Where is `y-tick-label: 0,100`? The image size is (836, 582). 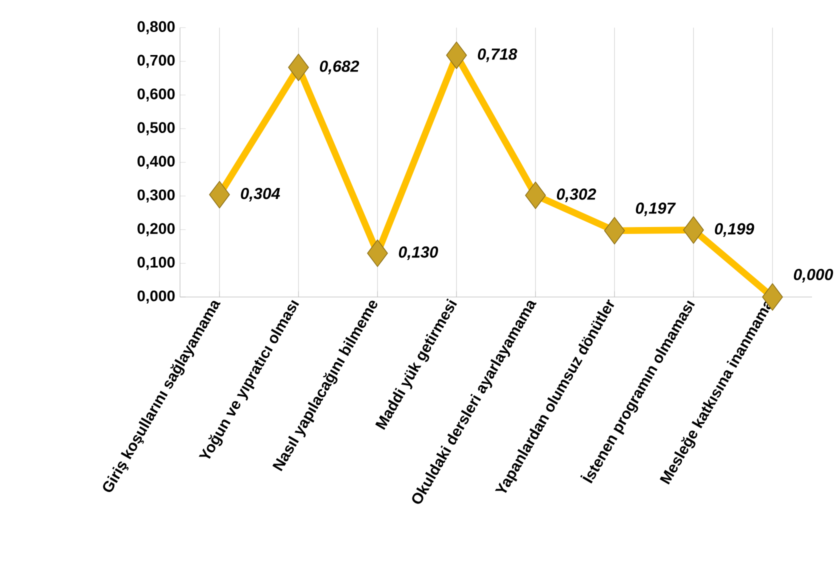
y-tick-label: 0,100 is located at coordinates (156, 263).